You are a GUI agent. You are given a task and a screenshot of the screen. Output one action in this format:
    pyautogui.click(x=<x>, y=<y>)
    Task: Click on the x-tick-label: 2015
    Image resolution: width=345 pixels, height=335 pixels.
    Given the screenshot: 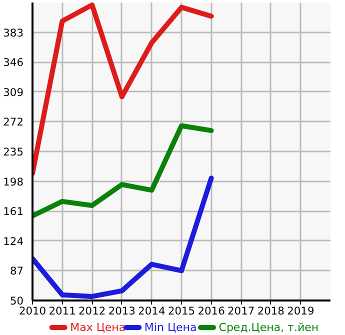 What is the action you would take?
    pyautogui.click(x=182, y=311)
    